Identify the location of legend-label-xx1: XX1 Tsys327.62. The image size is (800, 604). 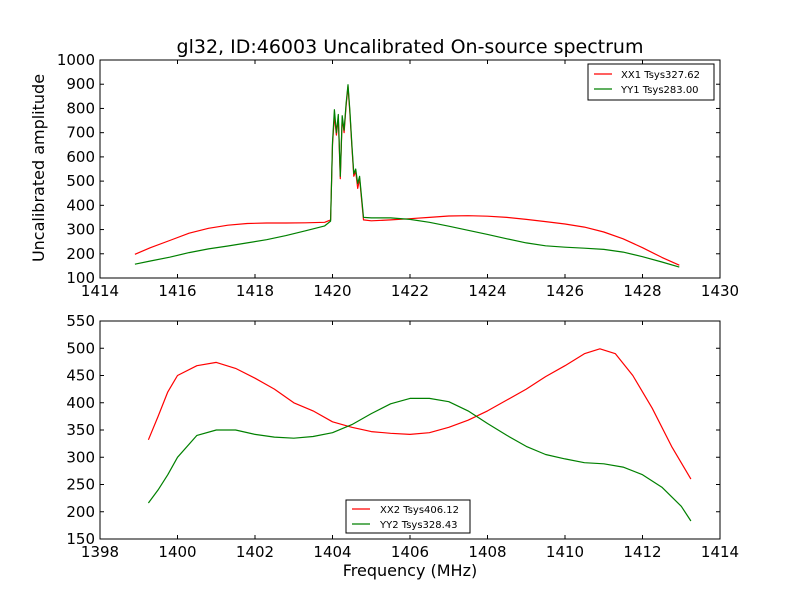
(660, 75).